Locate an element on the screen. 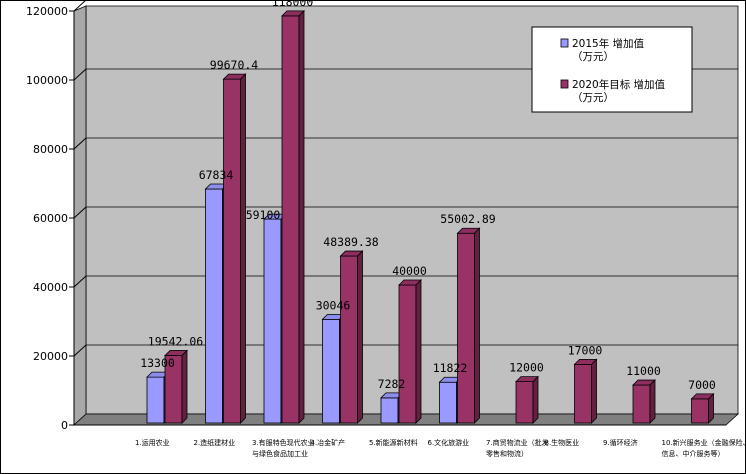 The height and width of the screenshot is (474, 746). category-label: 8.生物医业 is located at coordinates (562, 442).